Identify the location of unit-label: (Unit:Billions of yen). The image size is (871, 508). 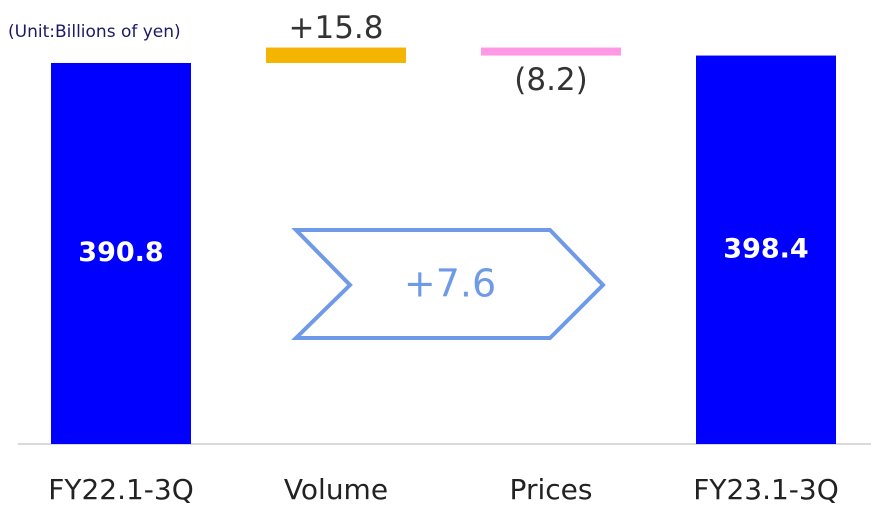
(94, 32).